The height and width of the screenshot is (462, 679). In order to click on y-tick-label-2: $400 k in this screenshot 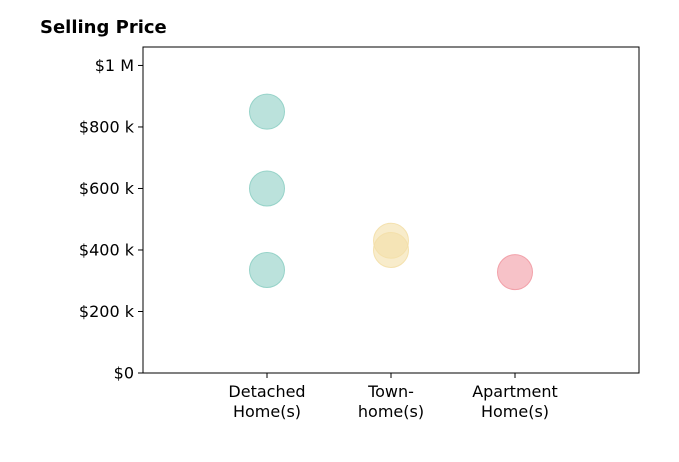, I will do `click(107, 249)`.